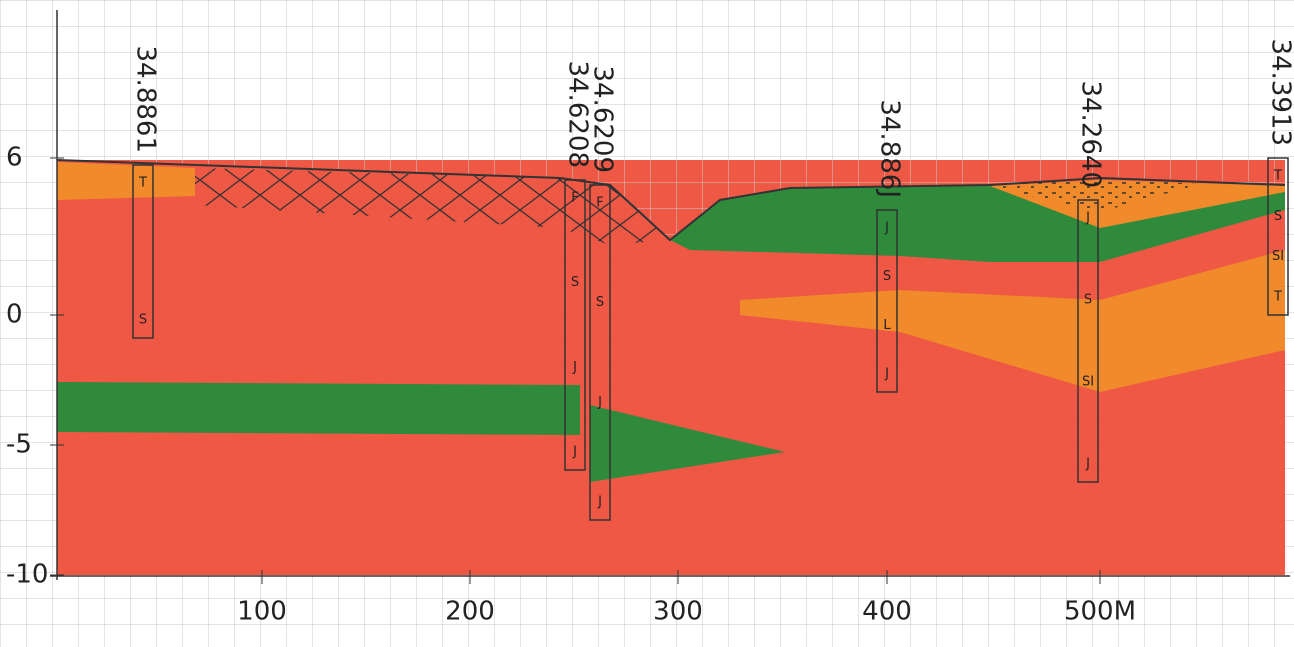  What do you see at coordinates (887, 325) in the screenshot?
I see `layer-code: L` at bounding box center [887, 325].